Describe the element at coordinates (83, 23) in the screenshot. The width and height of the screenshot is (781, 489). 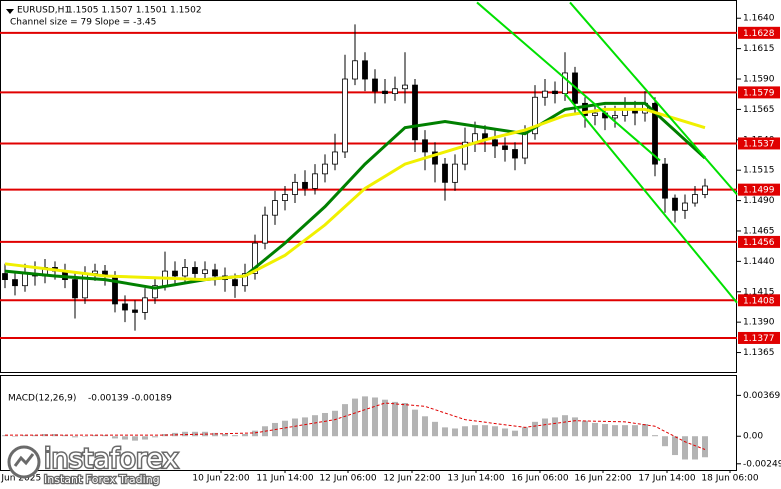
I see `channel-info: Channel size = 79 Slope = -3.45` at that location.